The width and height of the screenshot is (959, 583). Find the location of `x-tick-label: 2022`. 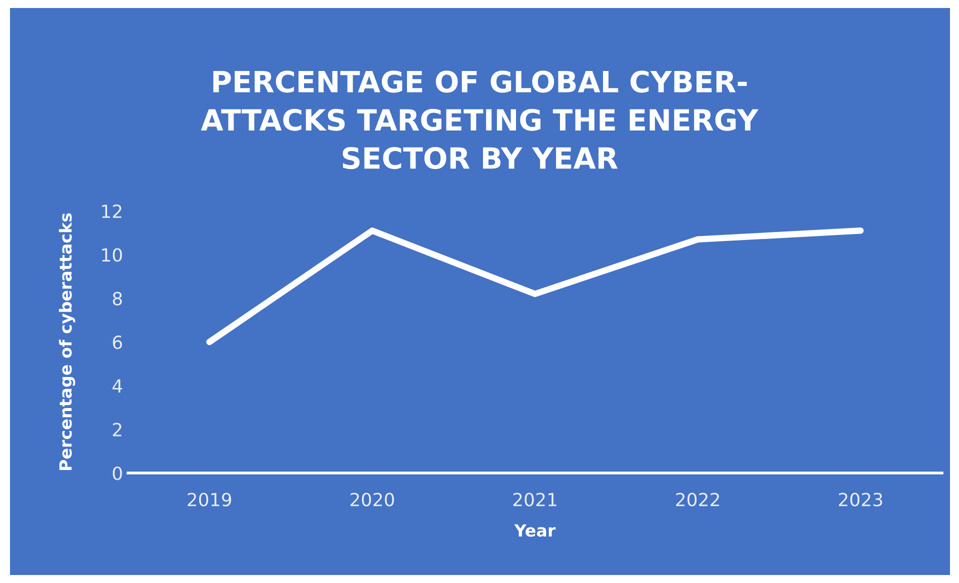

x-tick-label: 2022 is located at coordinates (697, 499).